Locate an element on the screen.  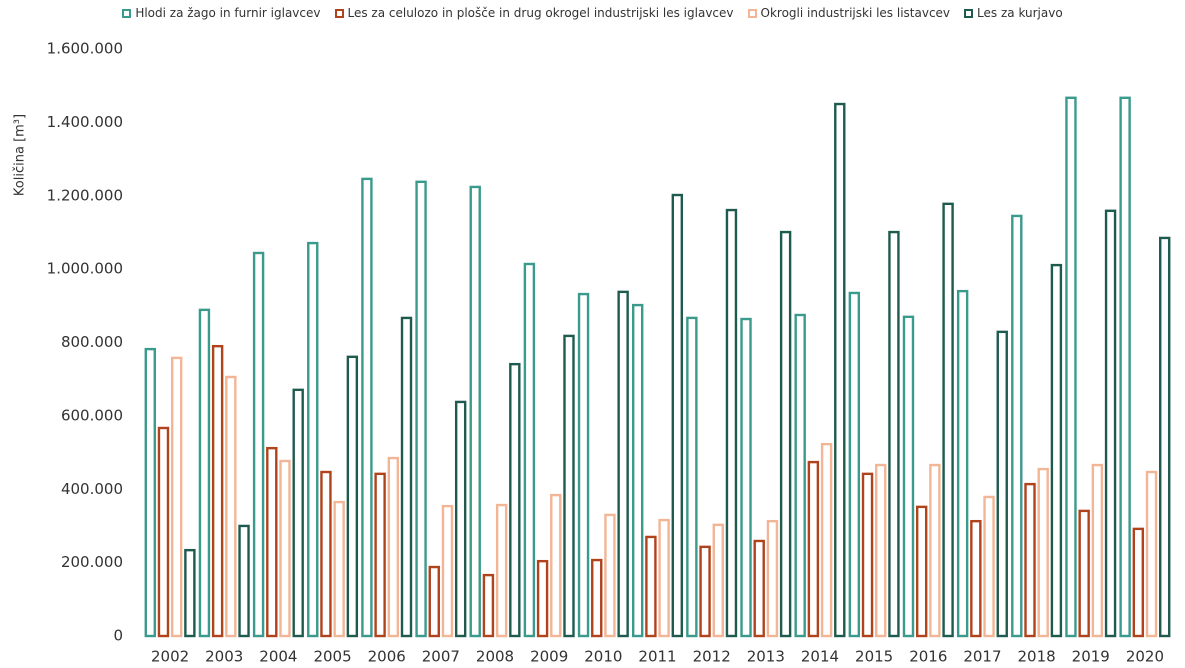
legend-item: Hlodi za žago in furnir iglavcev is located at coordinates (221, 13).